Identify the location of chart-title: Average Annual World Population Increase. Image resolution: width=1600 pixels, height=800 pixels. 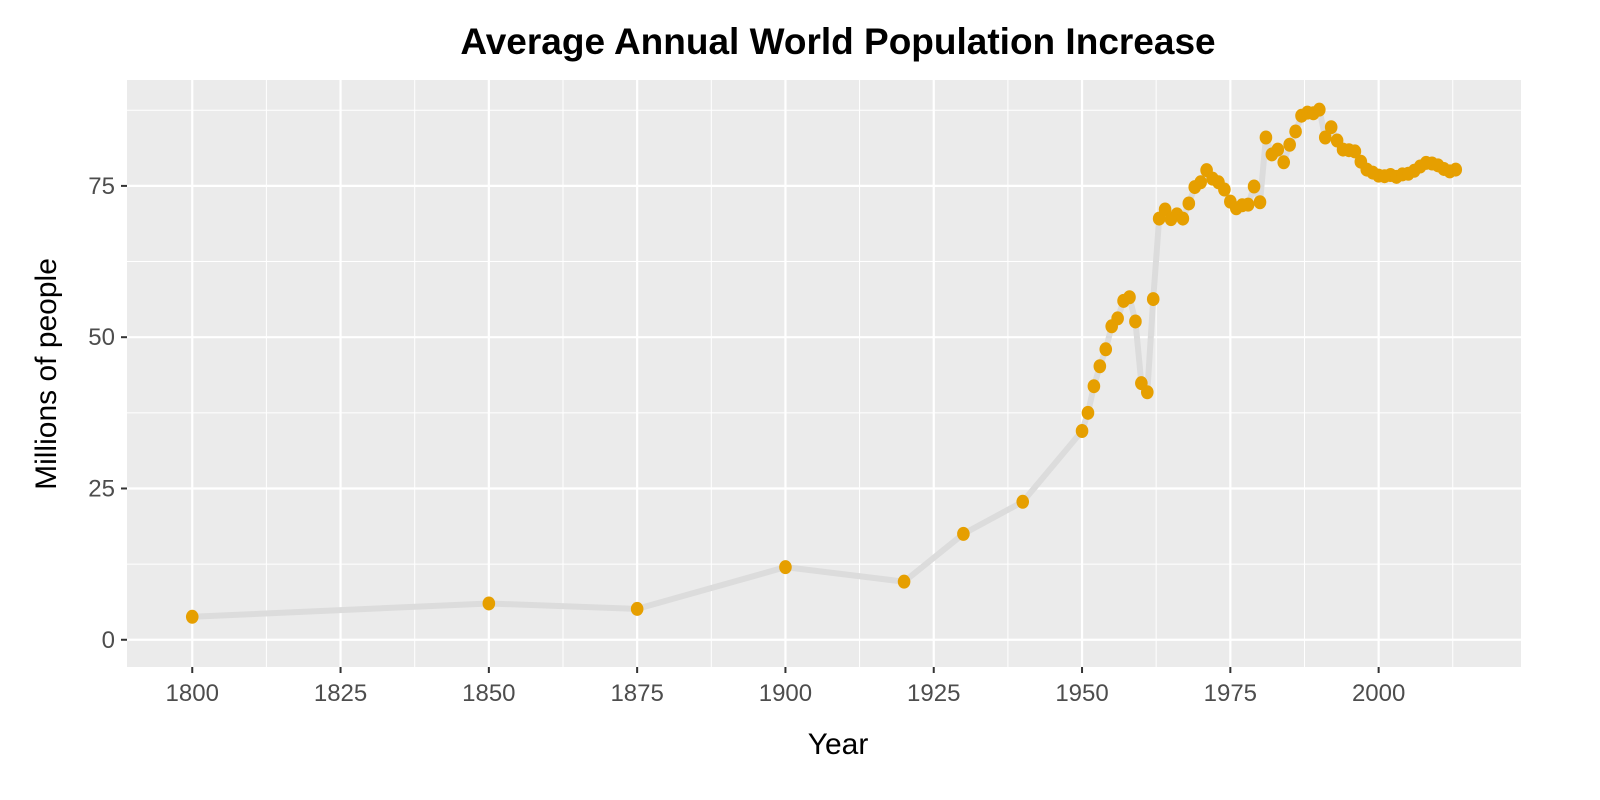
(837, 41).